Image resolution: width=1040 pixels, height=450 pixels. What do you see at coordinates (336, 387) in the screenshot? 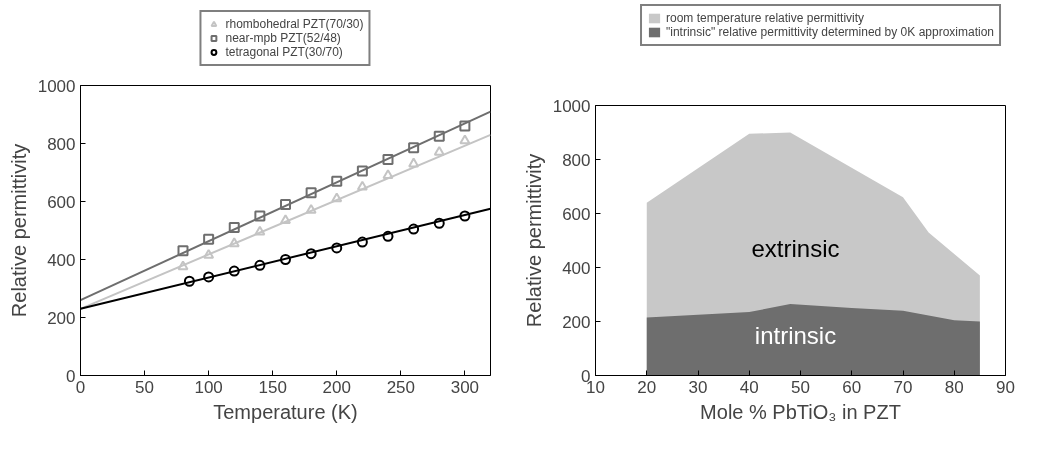
I see `x-tick-label: 200` at bounding box center [336, 387].